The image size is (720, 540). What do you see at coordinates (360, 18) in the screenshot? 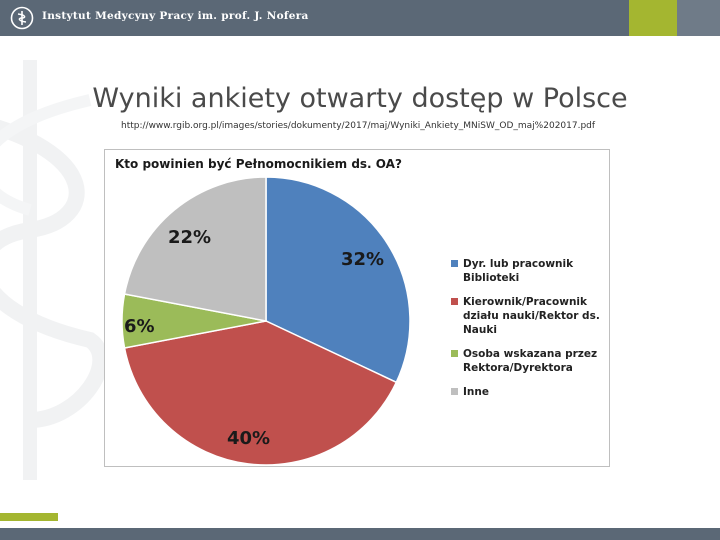
I see `header-bar` at bounding box center [360, 18].